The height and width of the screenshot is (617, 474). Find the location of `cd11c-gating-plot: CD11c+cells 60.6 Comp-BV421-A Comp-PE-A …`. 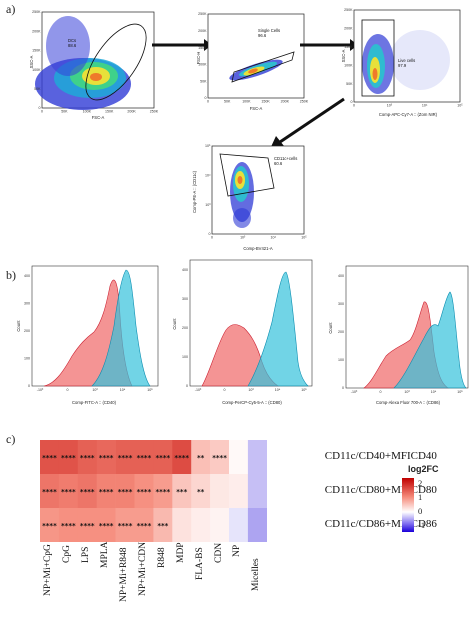

cd11c-gating-plot: CD11c+cells 60.6 Comp-BV421-A Comp-PE-A … is located at coordinates (250, 199).